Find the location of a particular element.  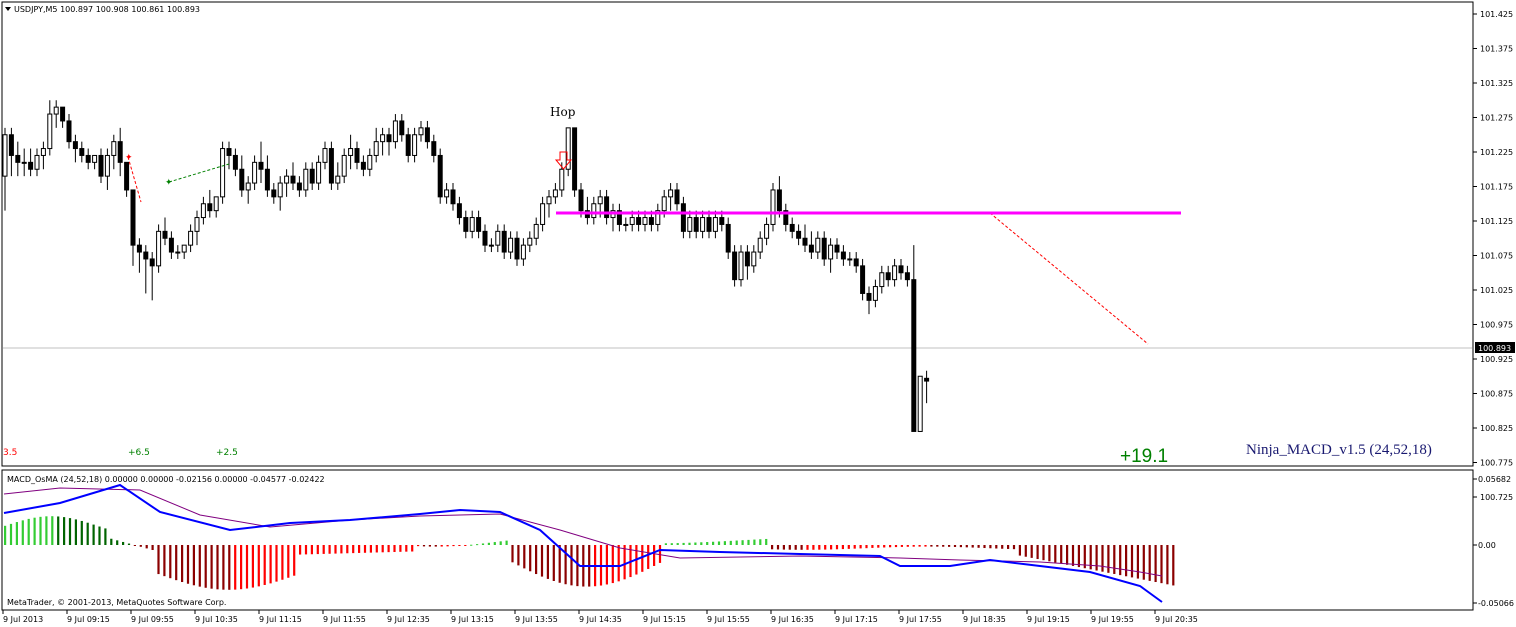

triangle-down-icon is located at coordinates (8, 9).